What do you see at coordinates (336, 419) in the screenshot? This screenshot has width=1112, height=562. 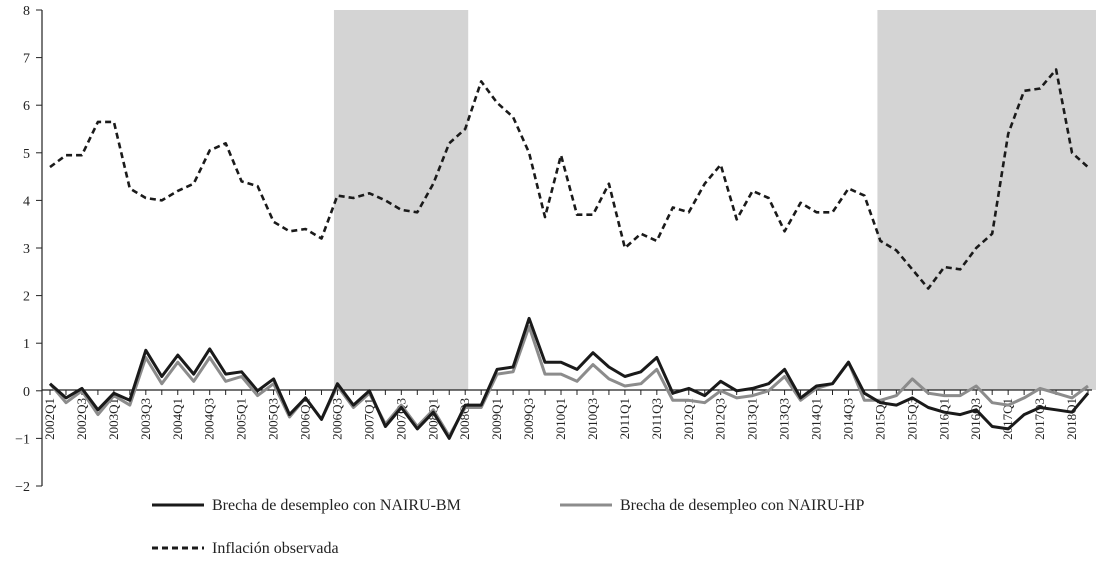 I see `x-tick-label: 2006Q3` at bounding box center [336, 419].